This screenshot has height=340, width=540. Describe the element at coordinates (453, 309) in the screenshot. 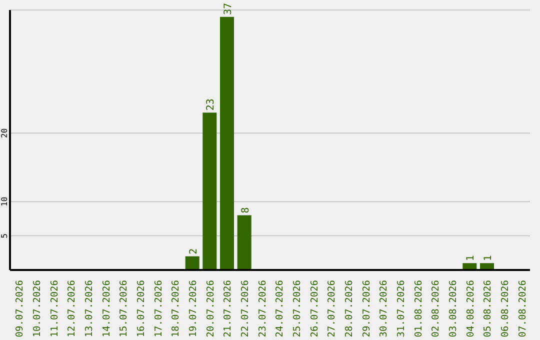

I see `x-tick-label: 03.08.2026` at that location.